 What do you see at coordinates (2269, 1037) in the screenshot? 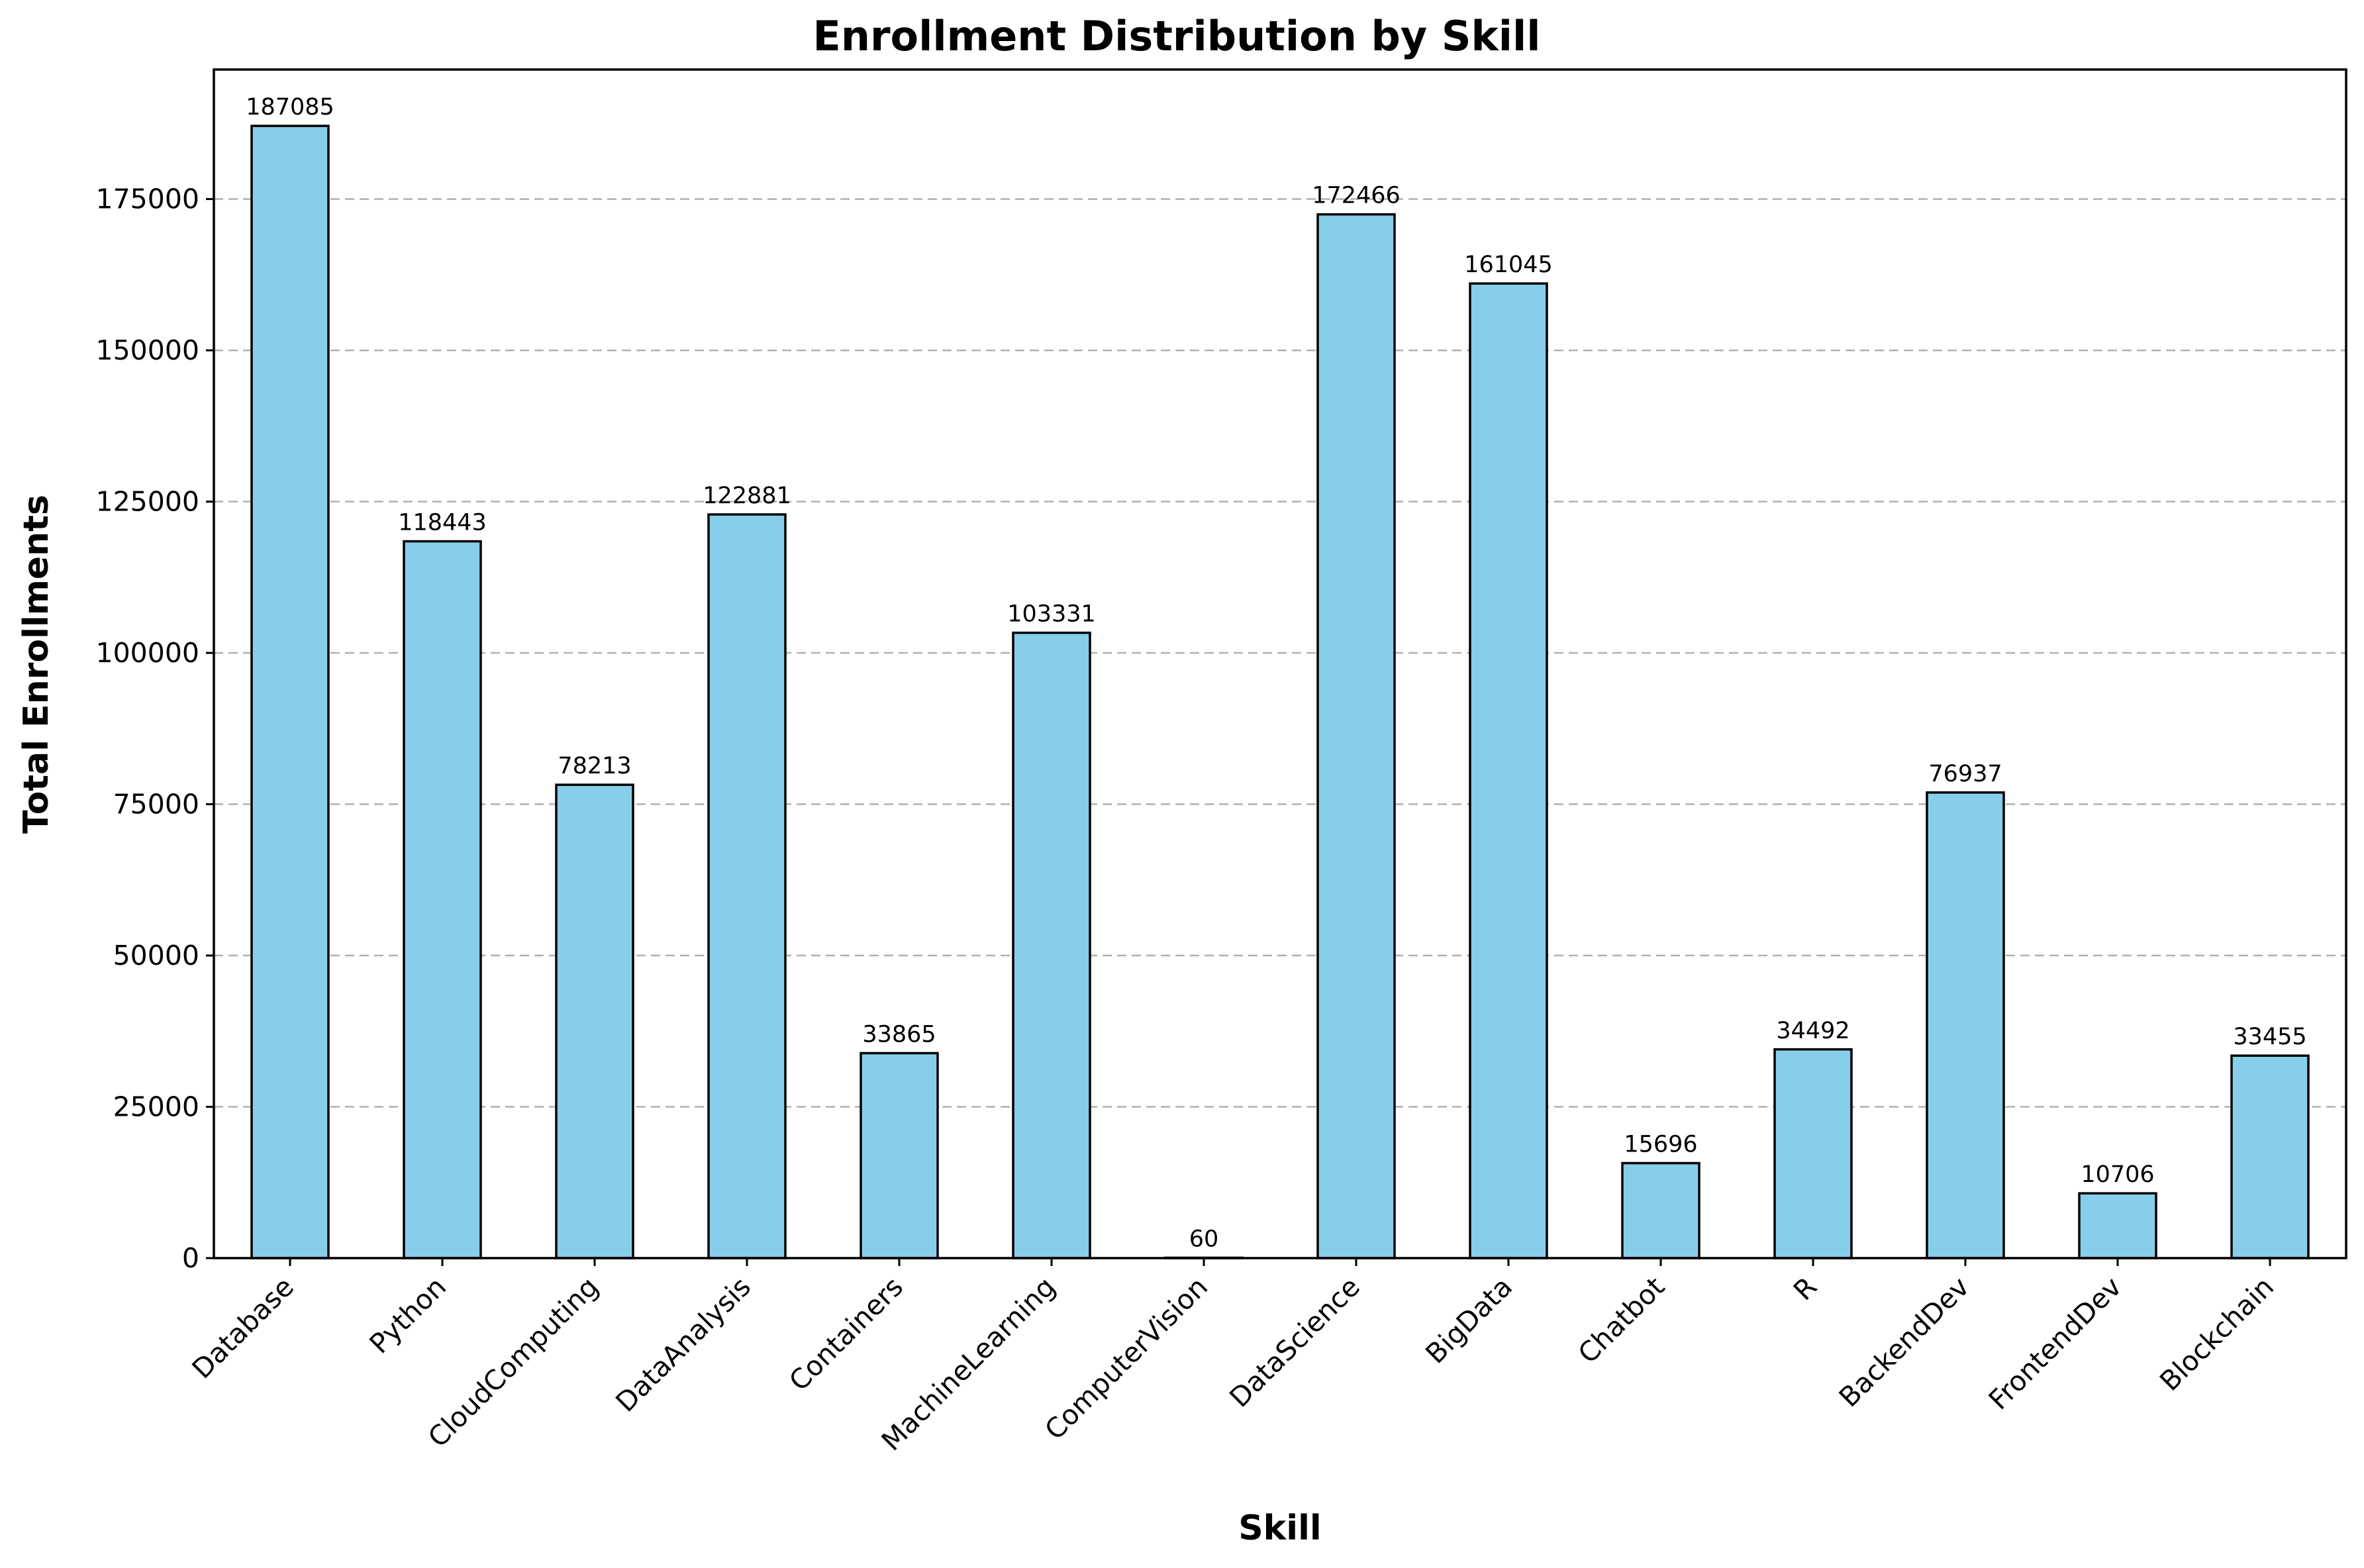
I see `data-label-blockchain: 33455` at bounding box center [2269, 1037].